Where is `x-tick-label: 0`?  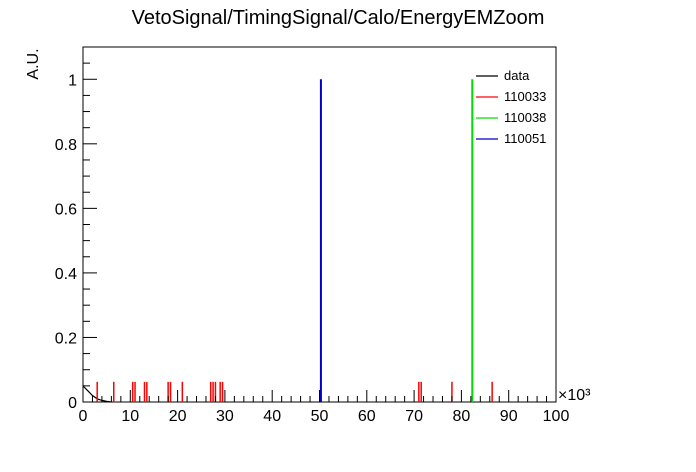
x-tick-label: 0 is located at coordinates (83, 416).